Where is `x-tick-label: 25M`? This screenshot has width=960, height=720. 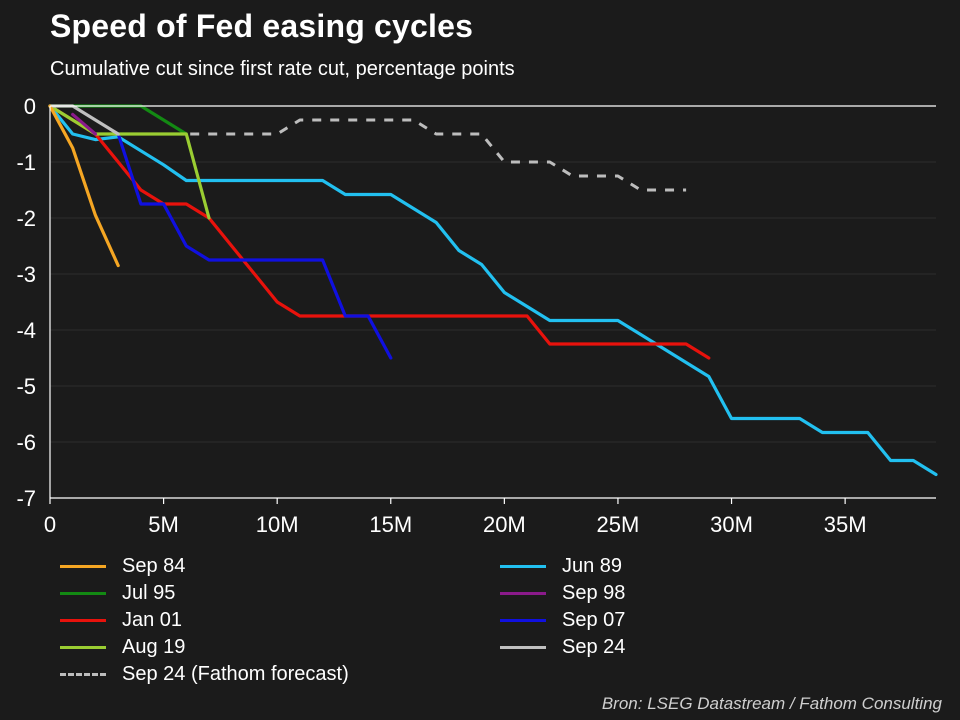
x-tick-label: 25M is located at coordinates (618, 524).